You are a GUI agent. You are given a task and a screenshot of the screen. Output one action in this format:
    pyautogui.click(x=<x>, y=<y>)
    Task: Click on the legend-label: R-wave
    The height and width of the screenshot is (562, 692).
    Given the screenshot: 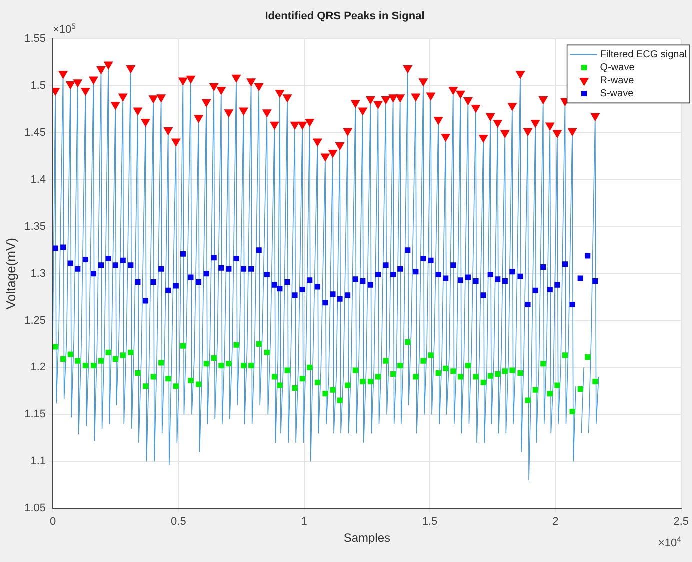 What is the action you would take?
    pyautogui.click(x=617, y=80)
    